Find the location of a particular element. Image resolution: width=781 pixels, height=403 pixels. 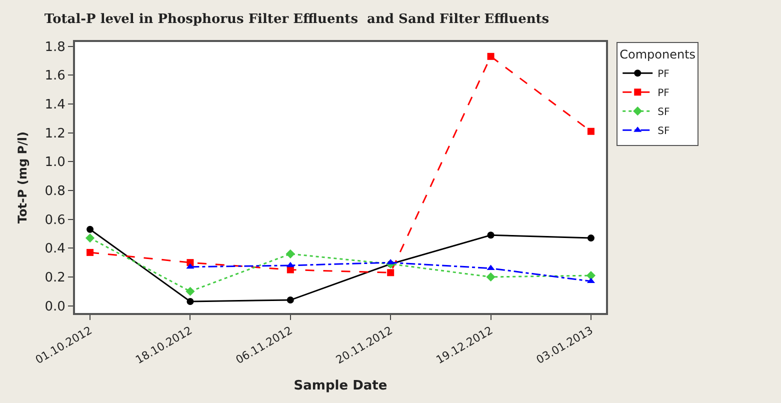

y-tick-label: 0.8 is located at coordinates (55, 192).